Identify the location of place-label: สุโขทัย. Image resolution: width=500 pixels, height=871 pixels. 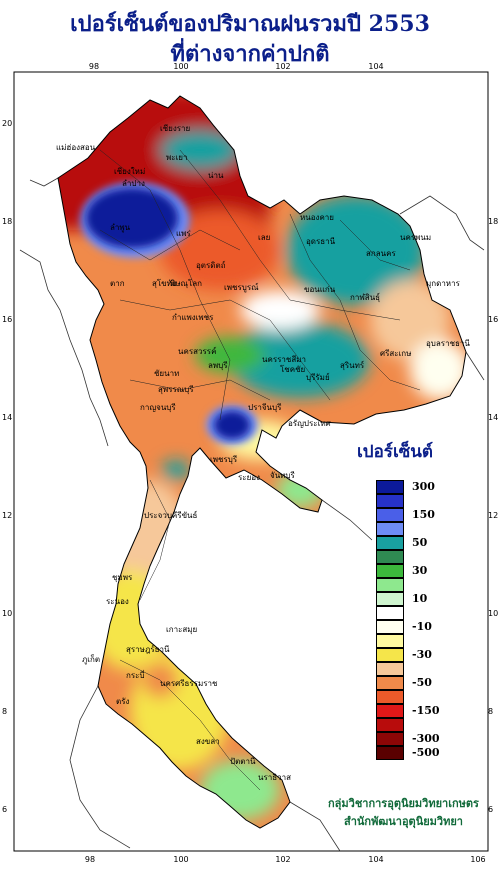
(164, 283).